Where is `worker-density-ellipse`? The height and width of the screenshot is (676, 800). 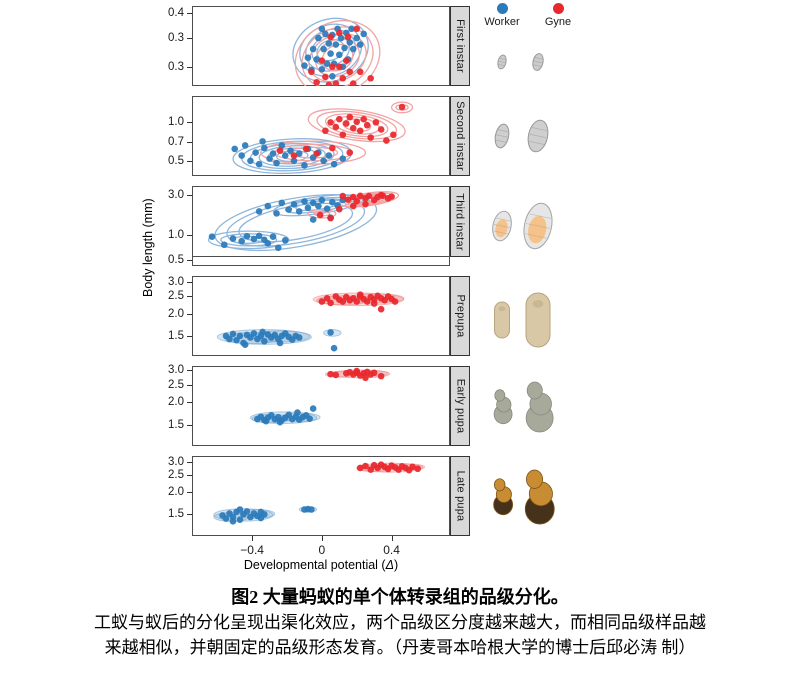 worker-density-ellipse is located at coordinates (248, 240).